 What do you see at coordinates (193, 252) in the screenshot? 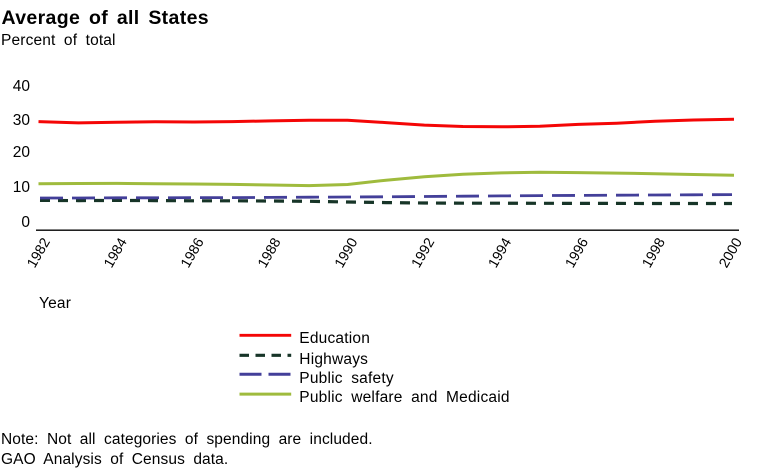
I see `svg-text: 1986` at bounding box center [193, 252].